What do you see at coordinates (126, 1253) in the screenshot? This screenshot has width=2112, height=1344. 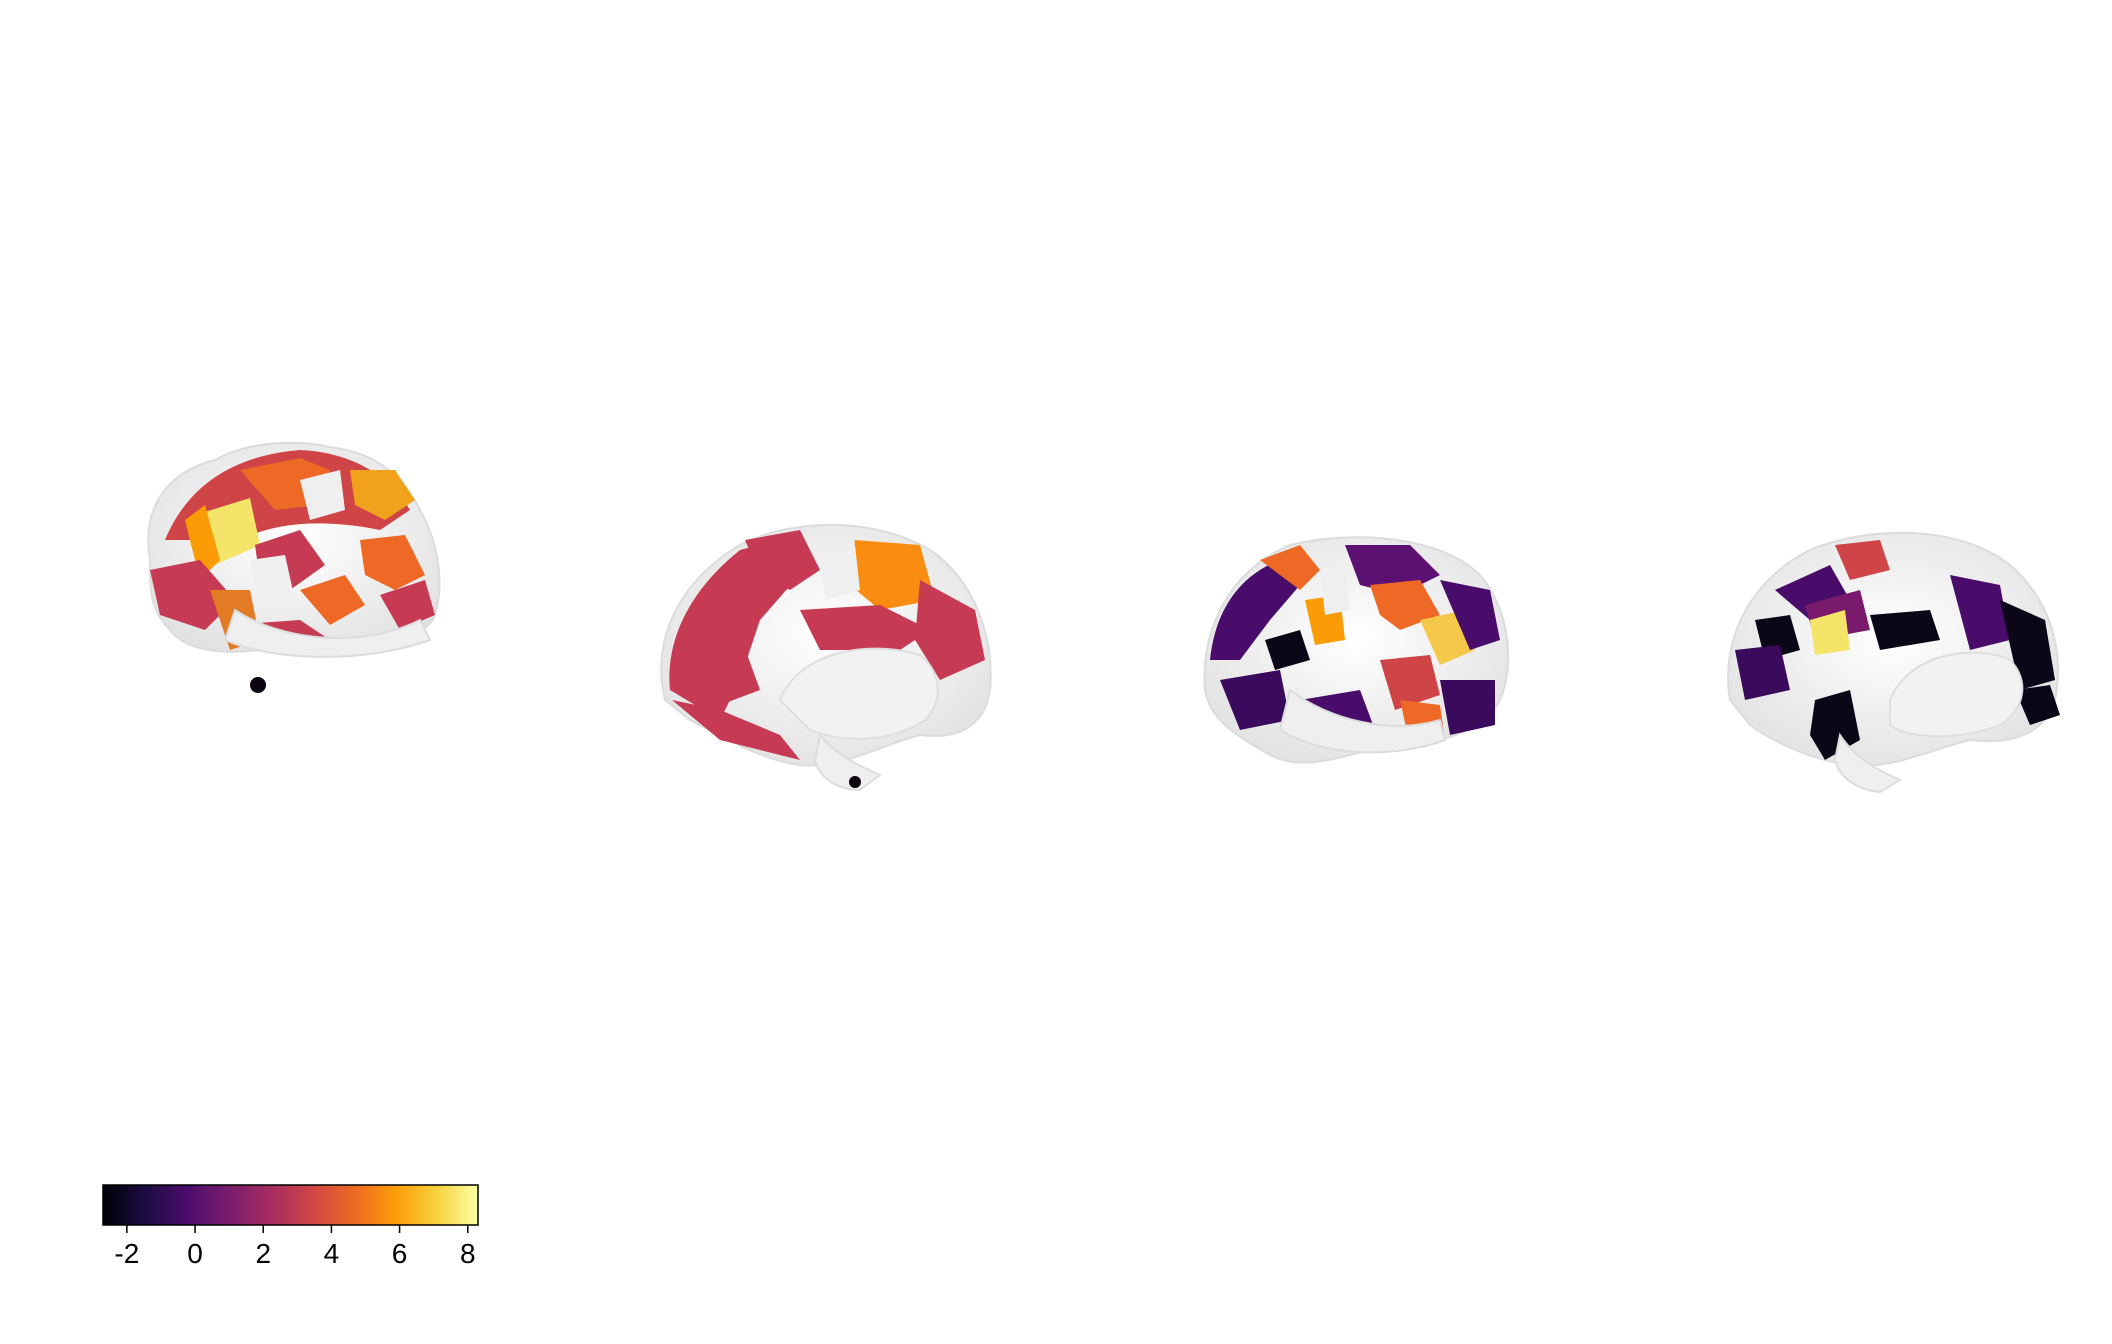 I see `colorbar-tick-label: -2` at bounding box center [126, 1253].